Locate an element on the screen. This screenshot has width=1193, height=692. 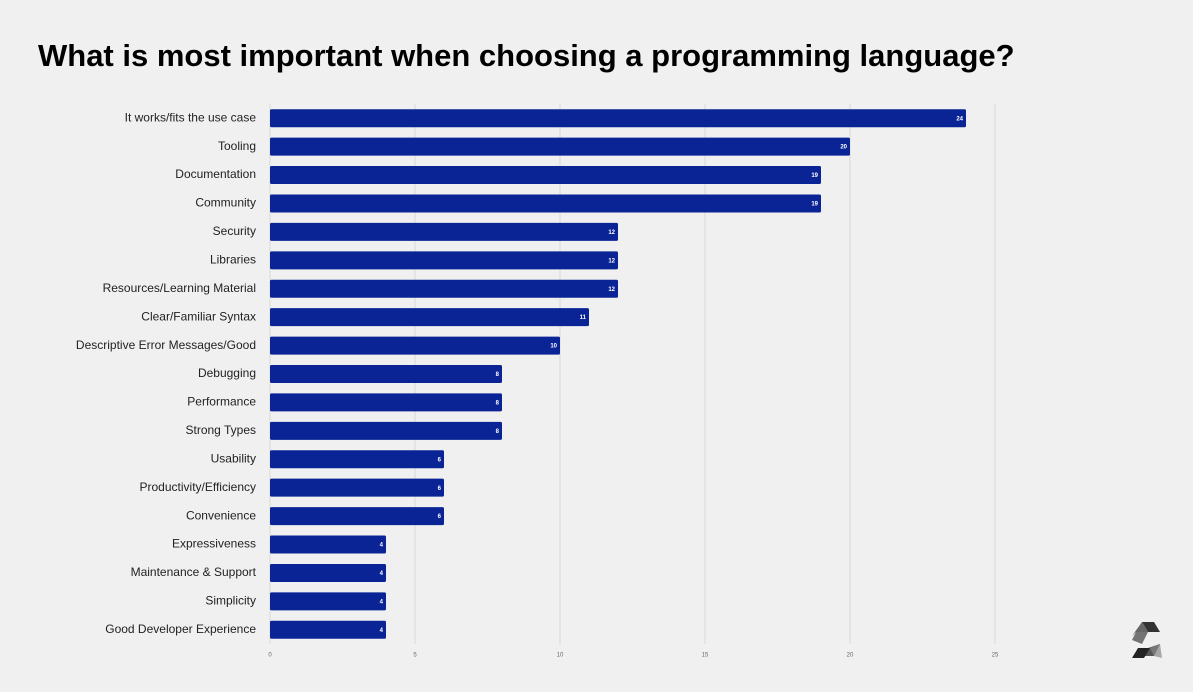
y-tick-label: Productivity/Efficiency is located at coordinates (198, 487).